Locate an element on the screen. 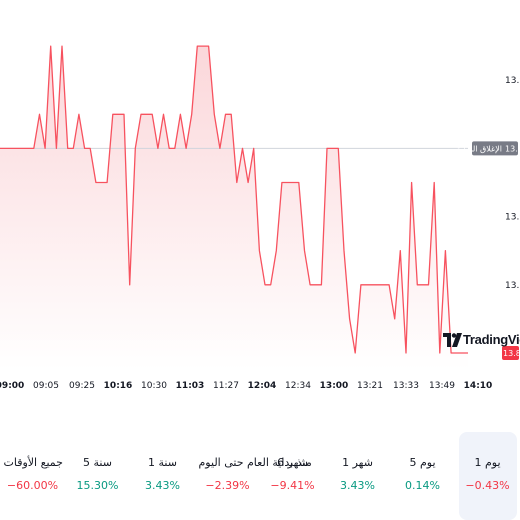 The width and height of the screenshot is (520, 520). period-change: −2.39% is located at coordinates (227, 485).